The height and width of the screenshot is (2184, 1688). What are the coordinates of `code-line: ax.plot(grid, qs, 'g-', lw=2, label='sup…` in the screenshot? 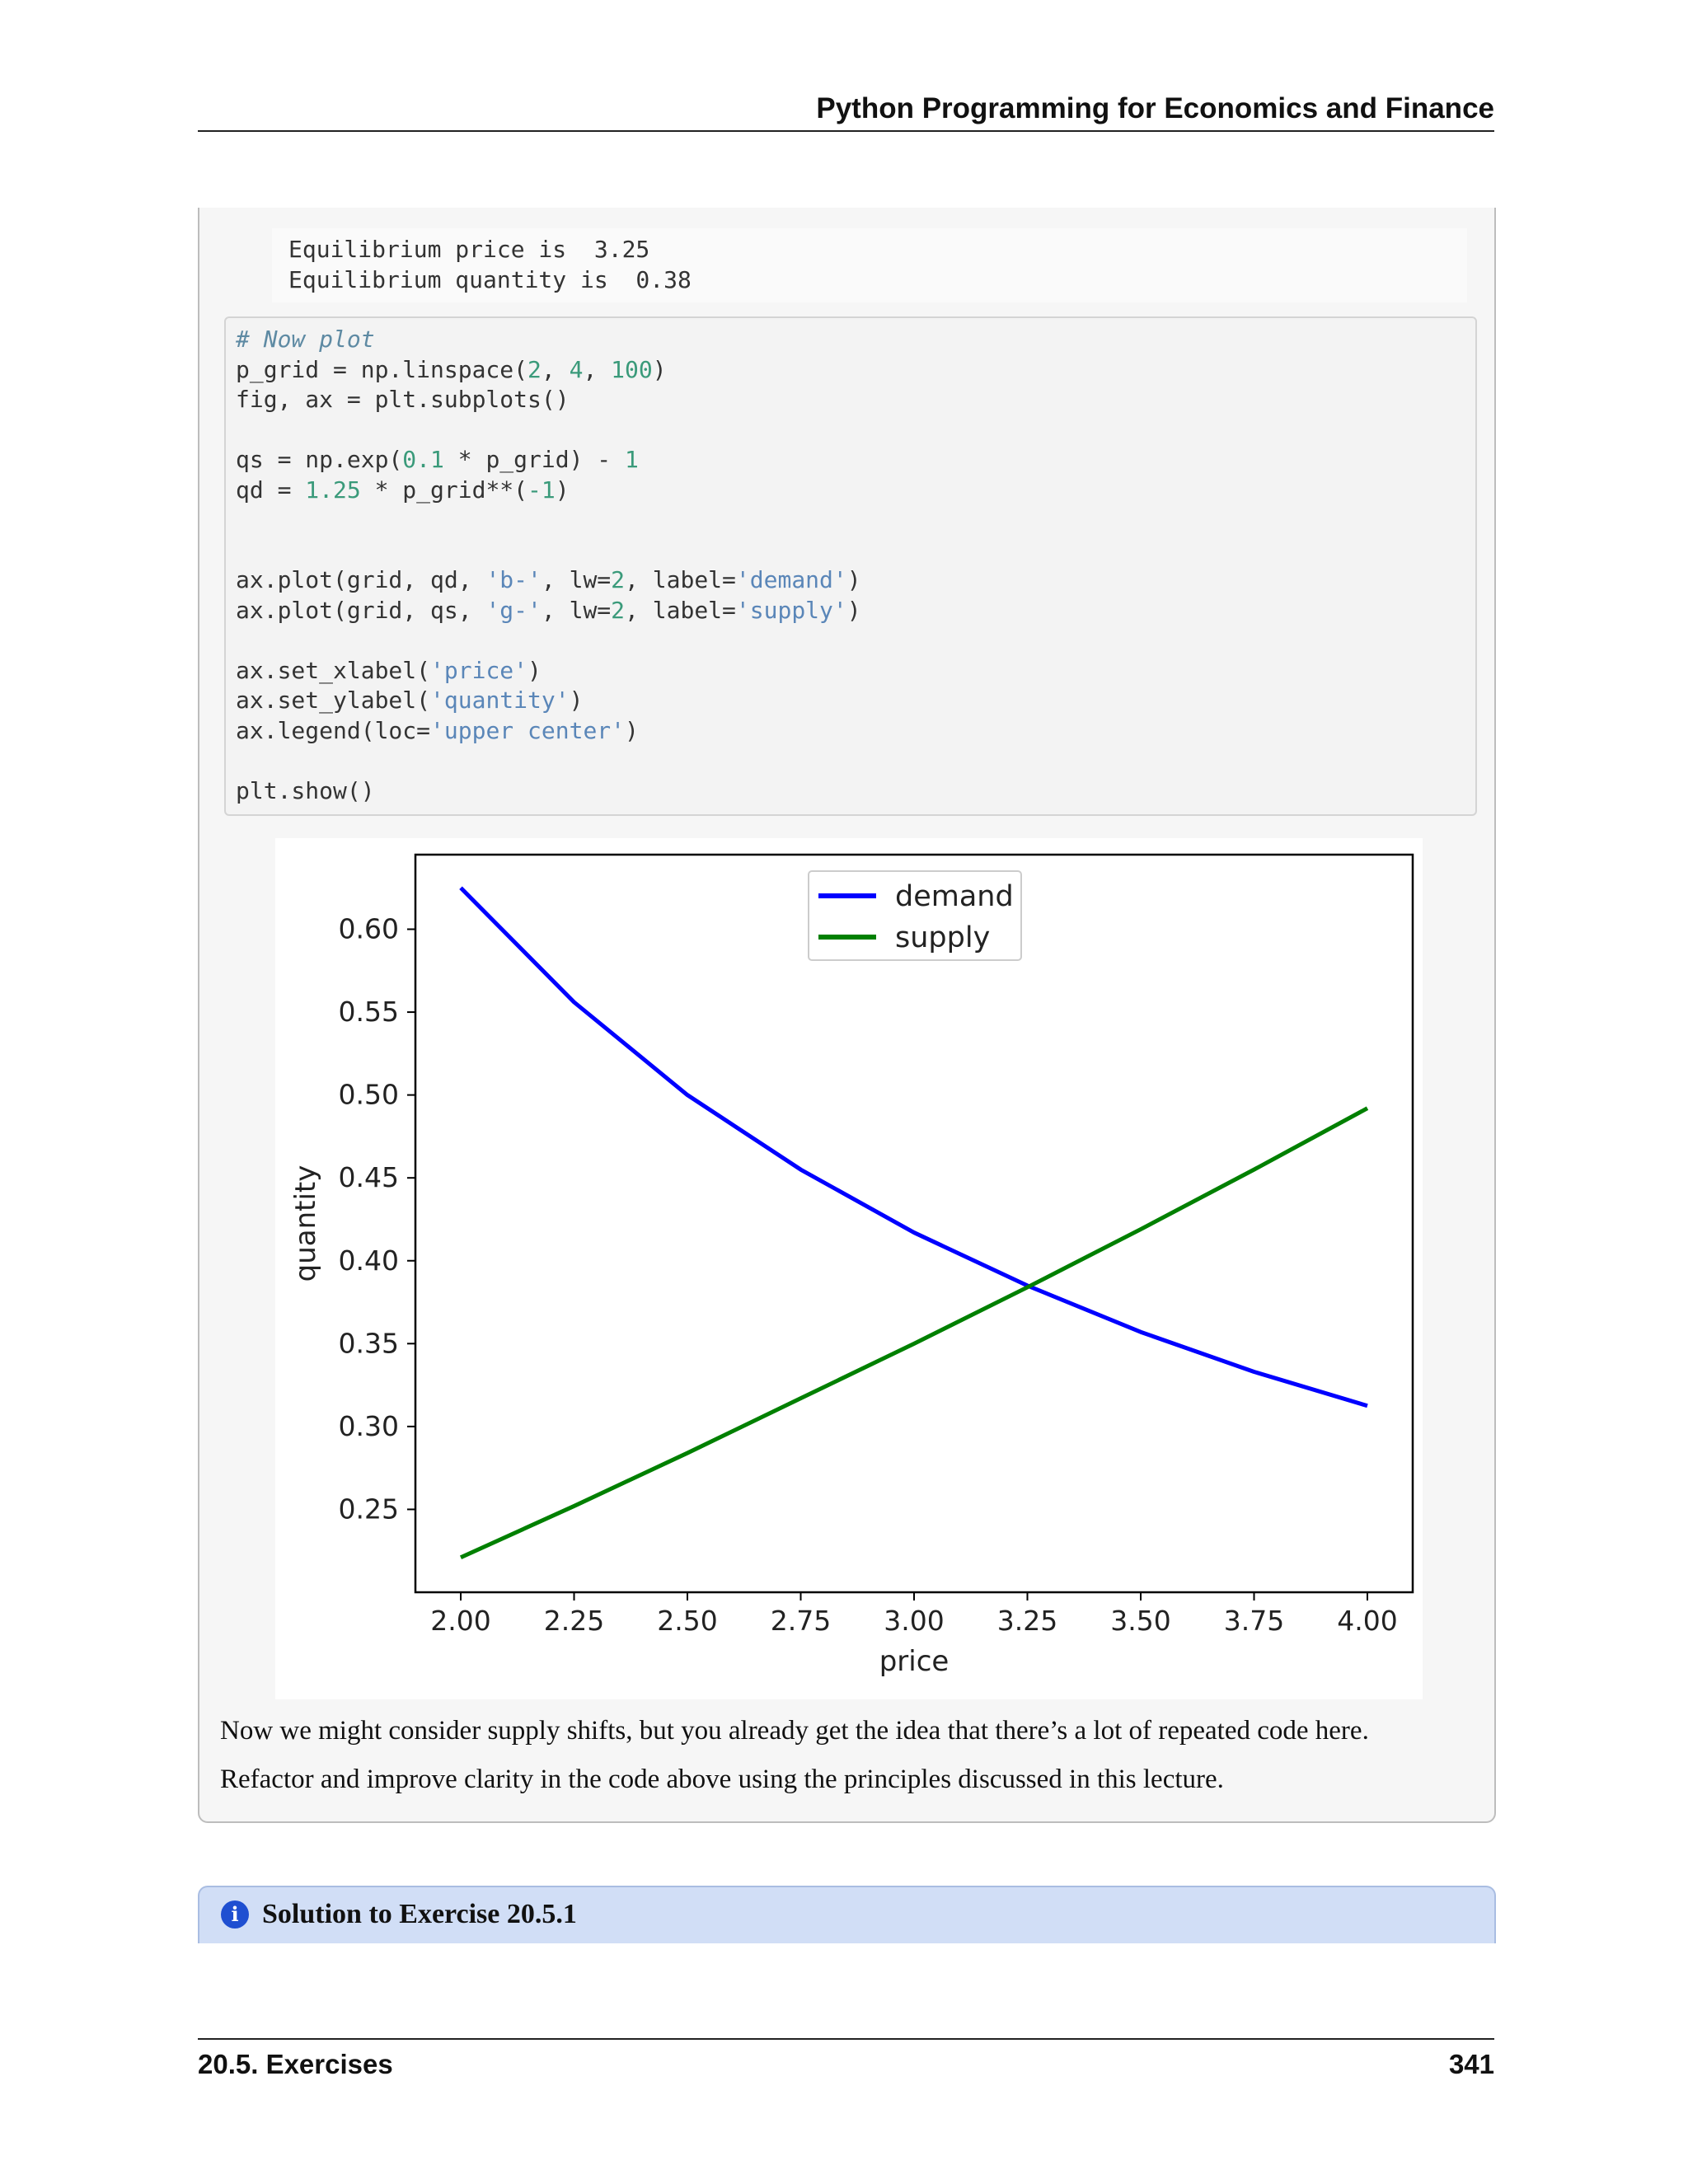 It's located at (548, 610).